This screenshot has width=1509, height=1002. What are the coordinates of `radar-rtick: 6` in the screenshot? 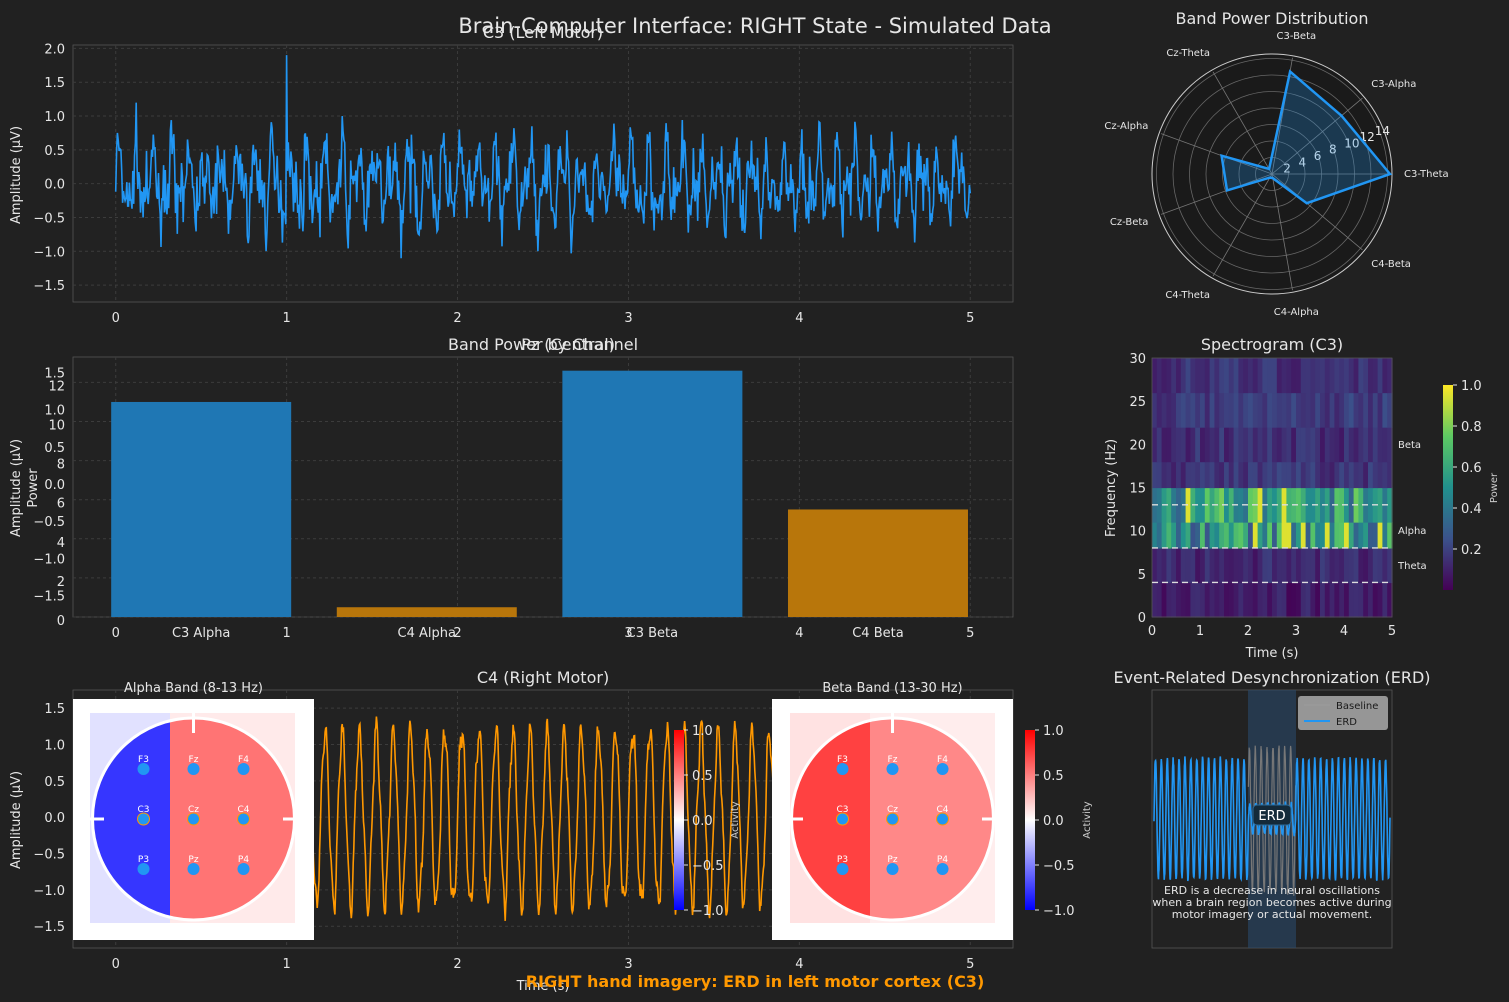 It's located at (1318, 156).